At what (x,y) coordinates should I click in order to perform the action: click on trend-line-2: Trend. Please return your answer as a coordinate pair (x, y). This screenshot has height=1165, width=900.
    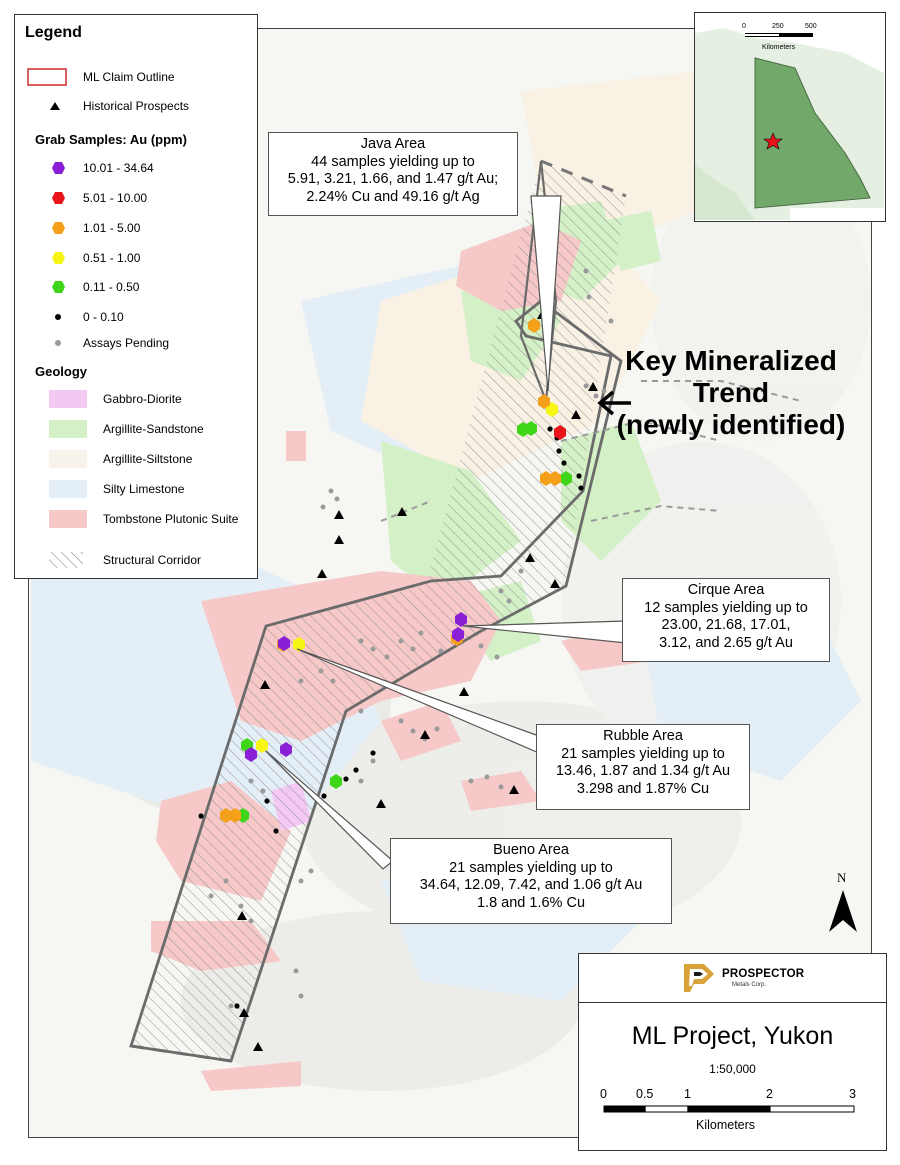
    Looking at the image, I should click on (731, 392).